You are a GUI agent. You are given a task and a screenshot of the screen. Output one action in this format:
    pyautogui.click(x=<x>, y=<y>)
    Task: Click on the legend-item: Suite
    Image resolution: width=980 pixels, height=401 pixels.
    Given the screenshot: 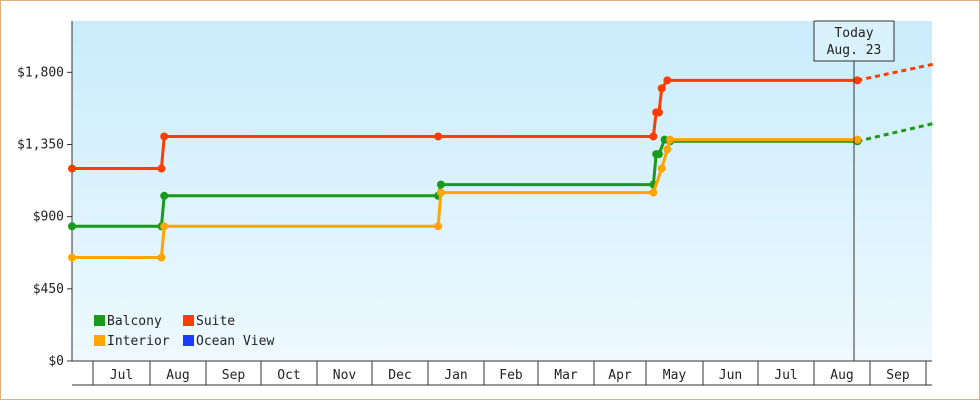 What is the action you would take?
    pyautogui.click(x=209, y=321)
    